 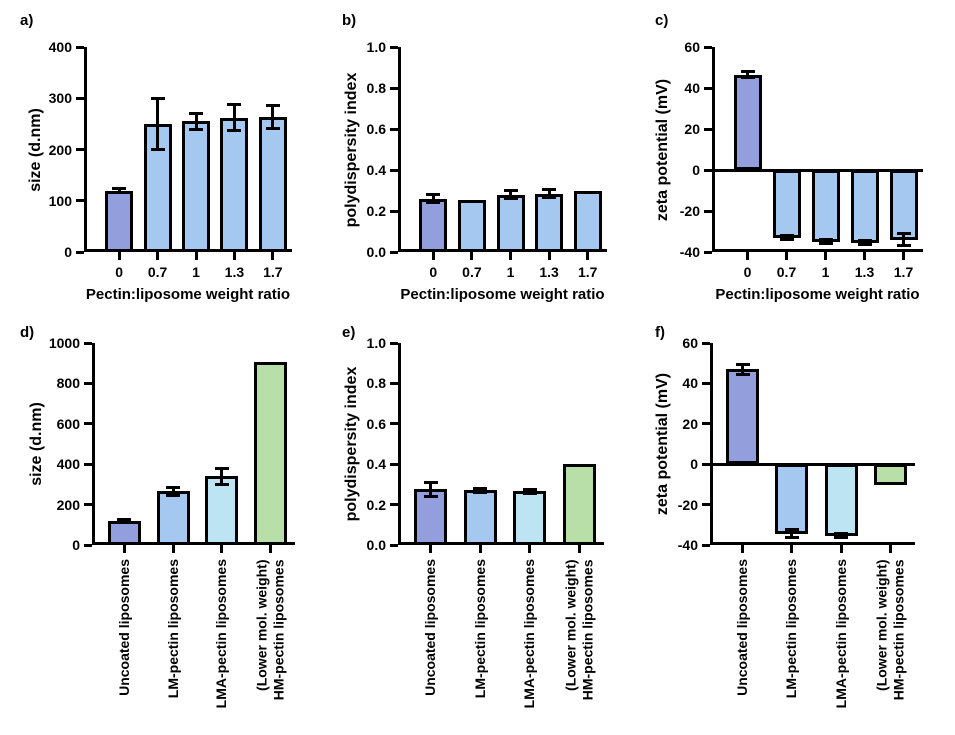 I want to click on x-tick-label: LM-pectin liposomes, so click(x=480, y=646).